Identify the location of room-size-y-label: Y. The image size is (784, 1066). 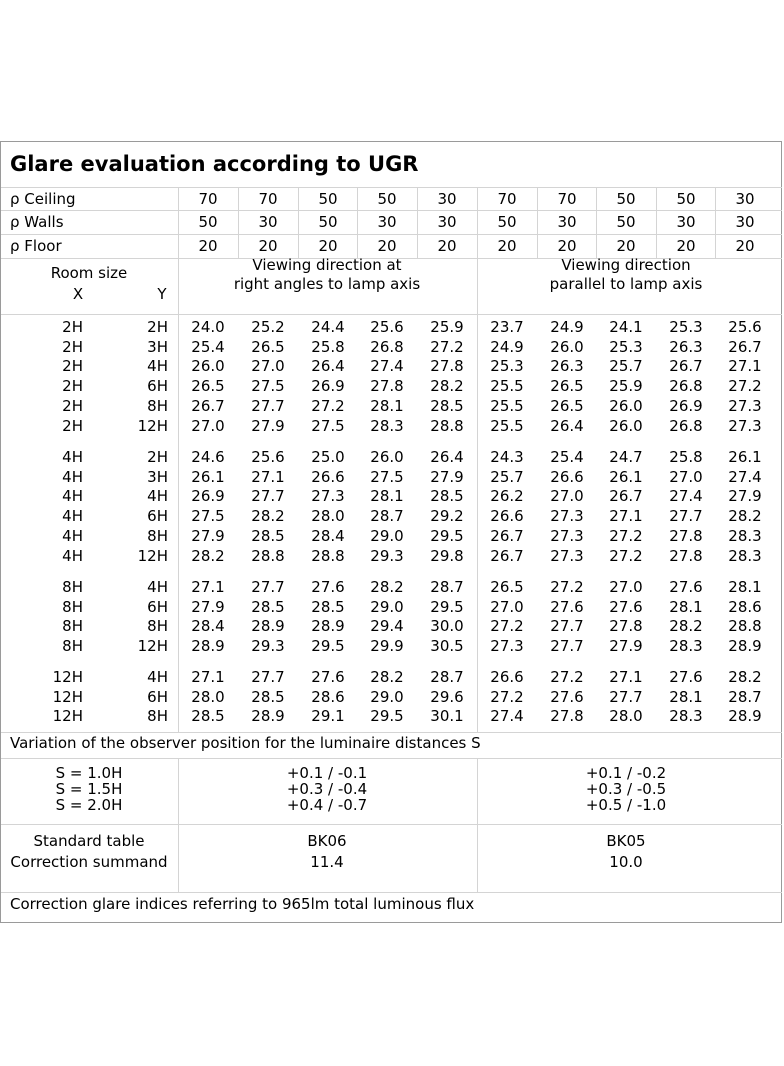
(162, 294).